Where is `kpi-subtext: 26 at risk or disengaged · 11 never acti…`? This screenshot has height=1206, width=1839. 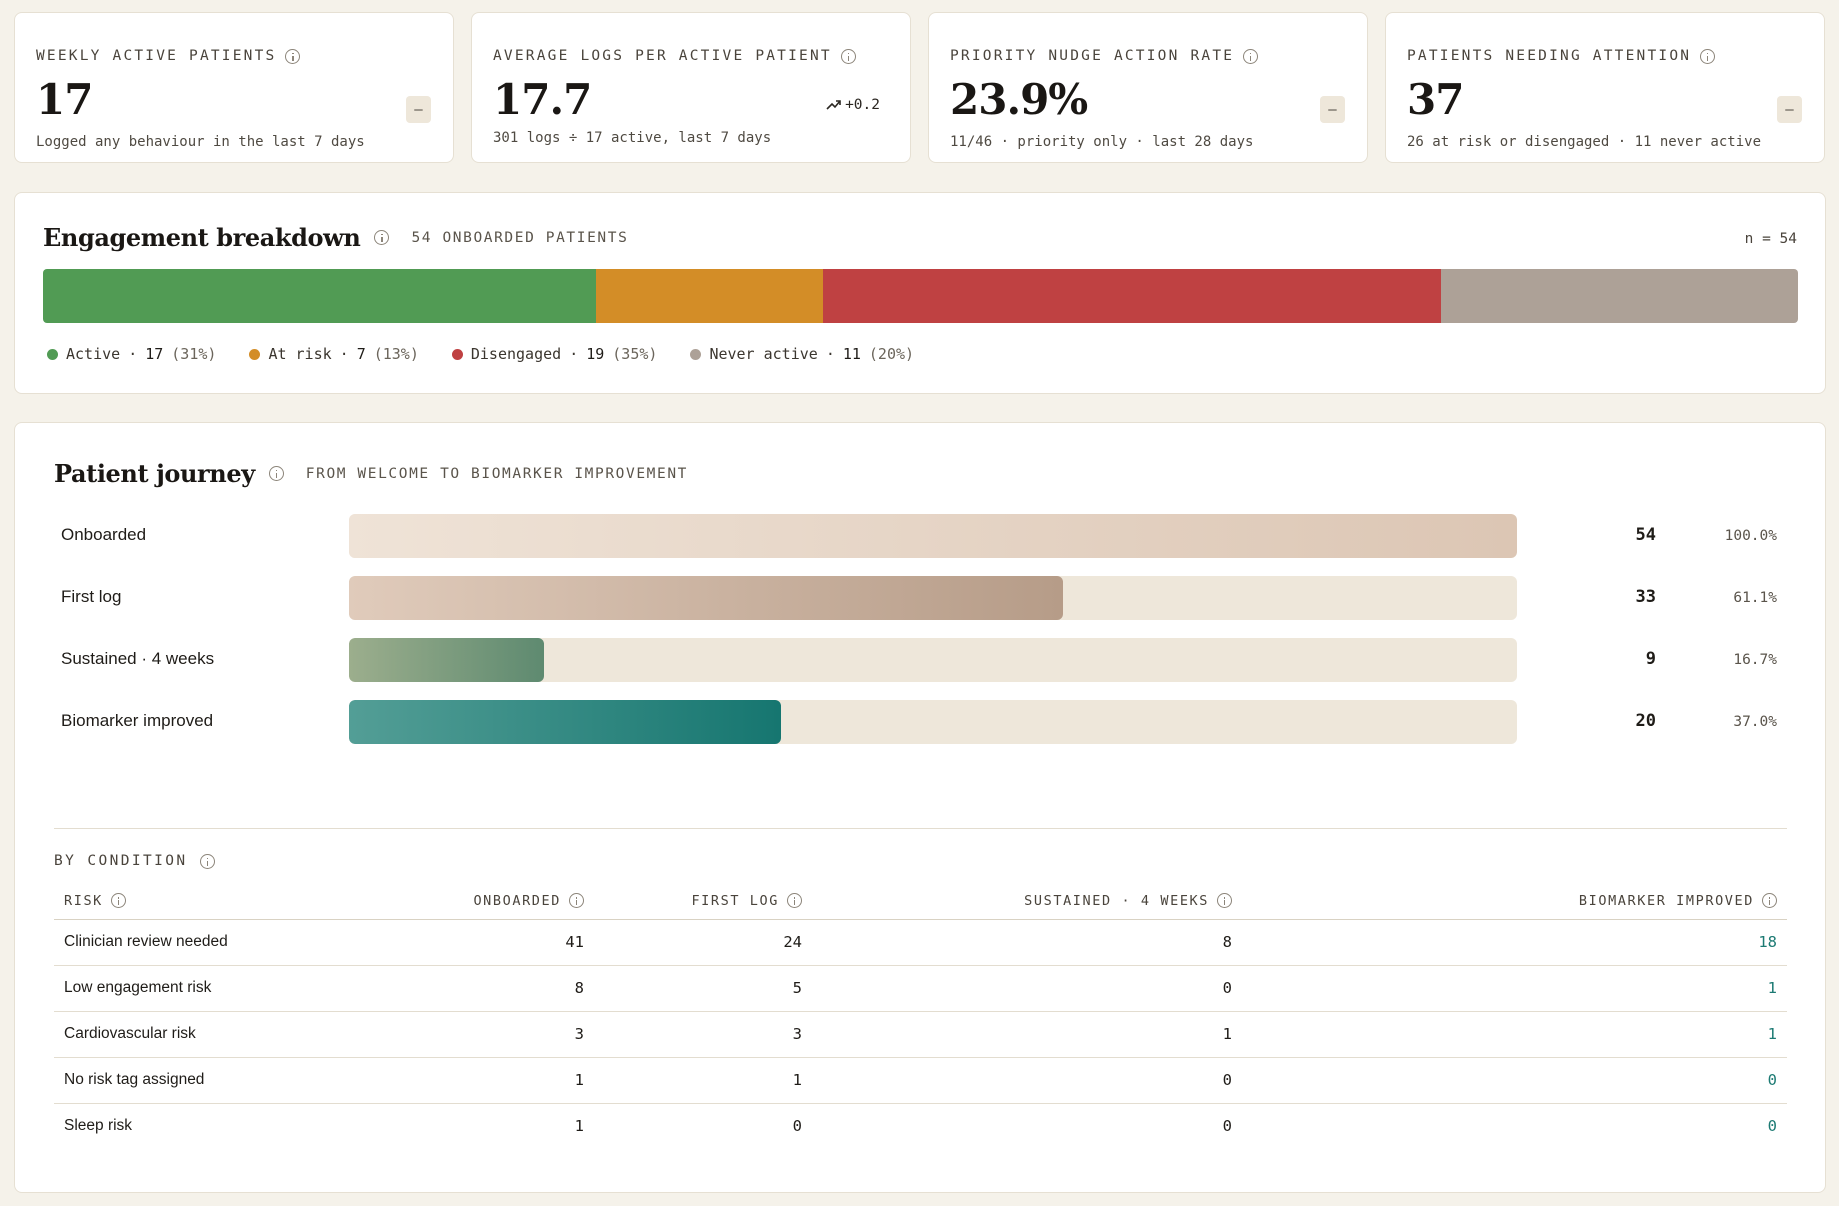 kpi-subtext: 26 at risk or disengaged · 11 never acti… is located at coordinates (1584, 142).